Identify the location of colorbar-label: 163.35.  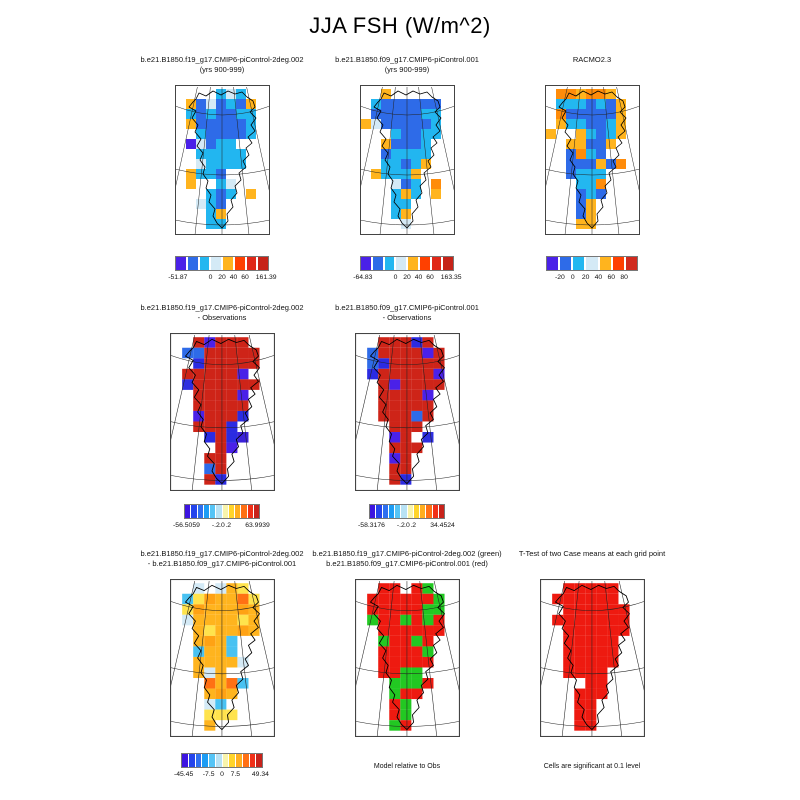
(451, 277).